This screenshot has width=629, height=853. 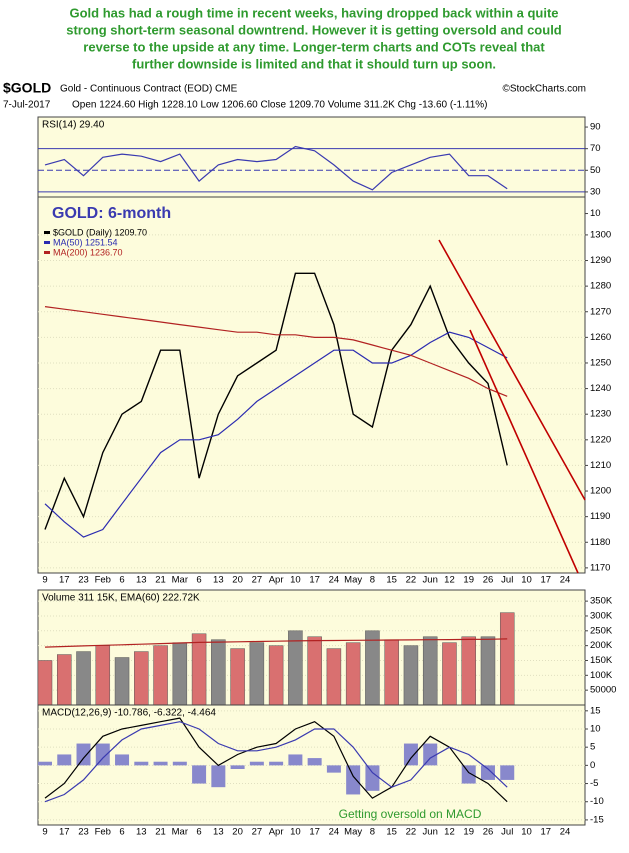 I want to click on x-tick-label: 23, so click(x=83, y=580).